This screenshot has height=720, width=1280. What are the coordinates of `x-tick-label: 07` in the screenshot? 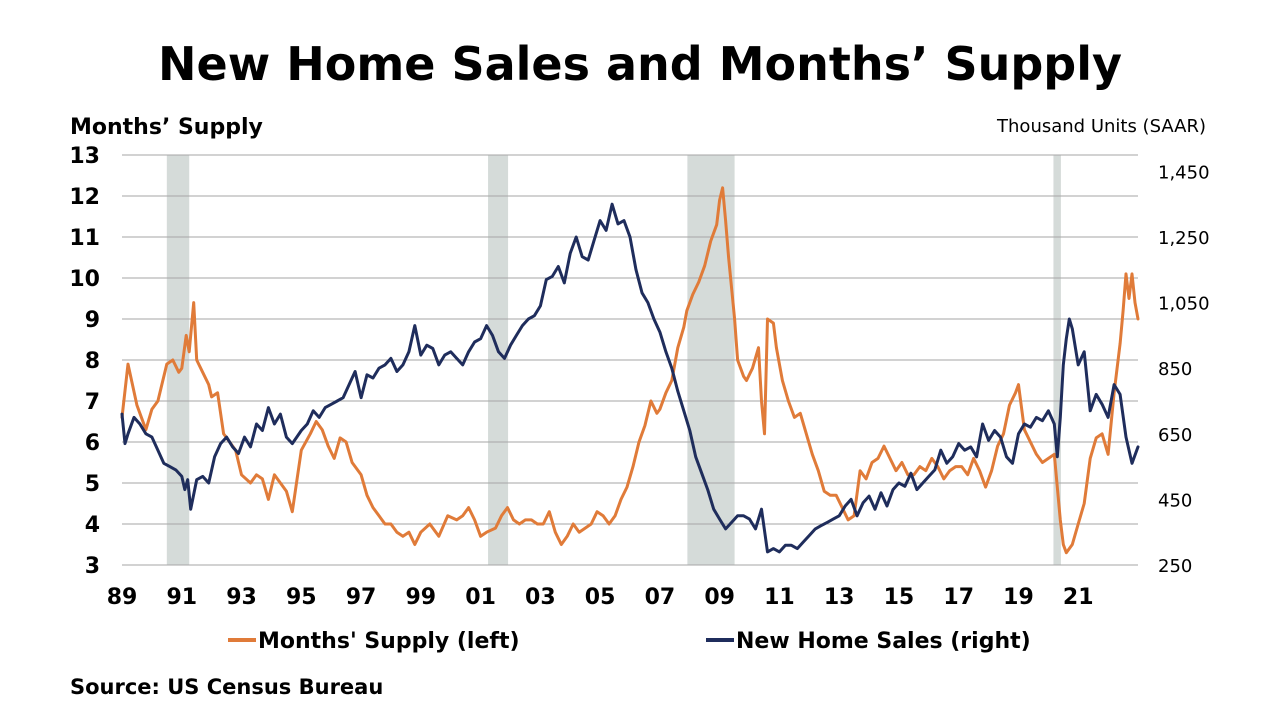 It's located at (660, 597).